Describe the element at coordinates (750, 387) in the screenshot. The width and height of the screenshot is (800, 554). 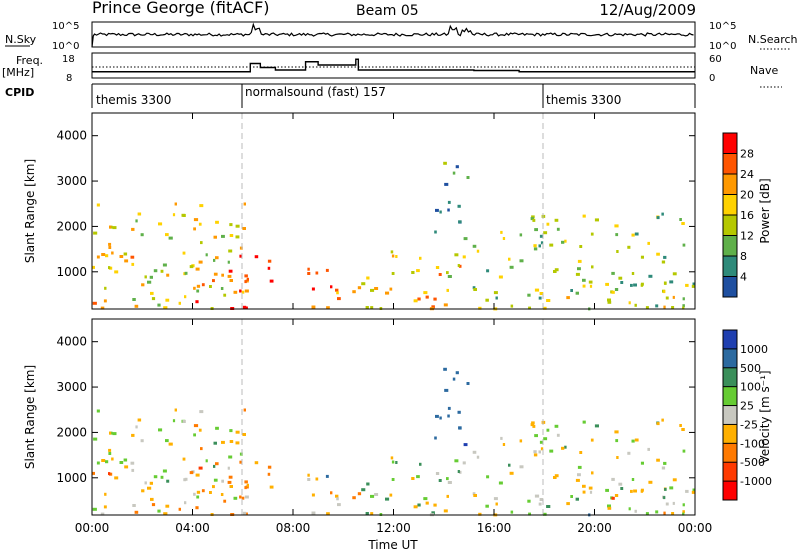
I see `colorbar-tick-label: 100` at that location.